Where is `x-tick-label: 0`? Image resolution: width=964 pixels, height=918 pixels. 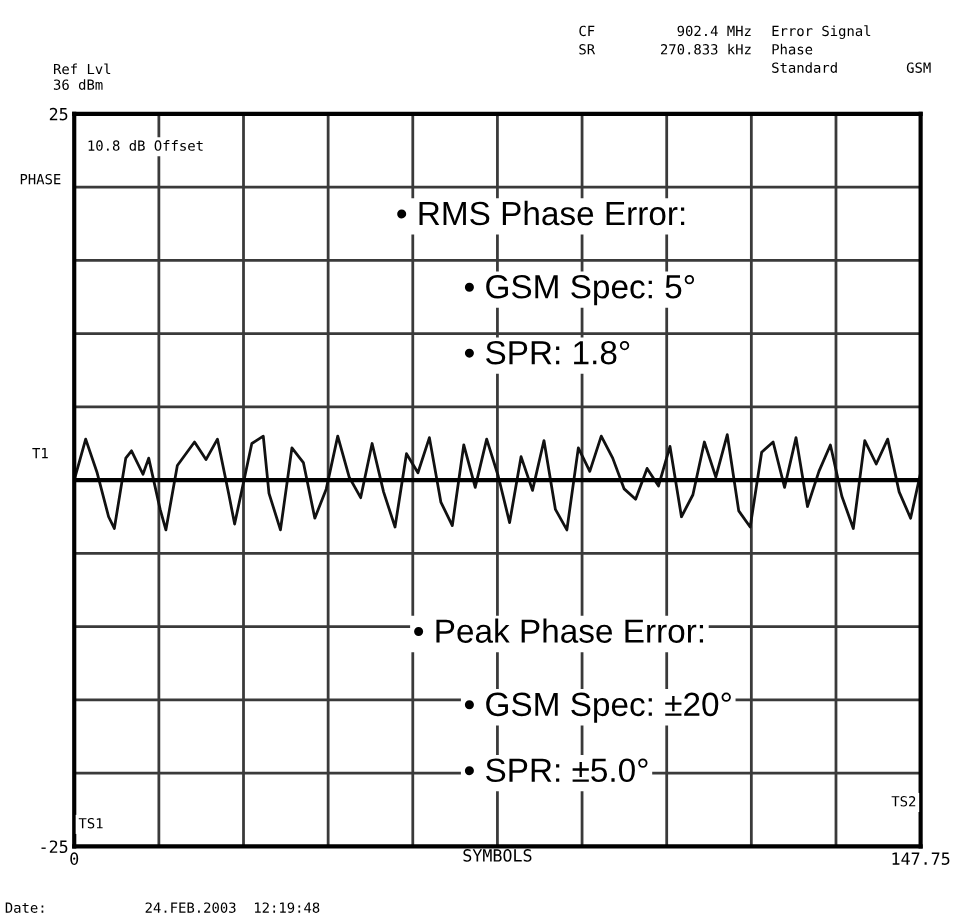
x-tick-label: 0 is located at coordinates (74, 858).